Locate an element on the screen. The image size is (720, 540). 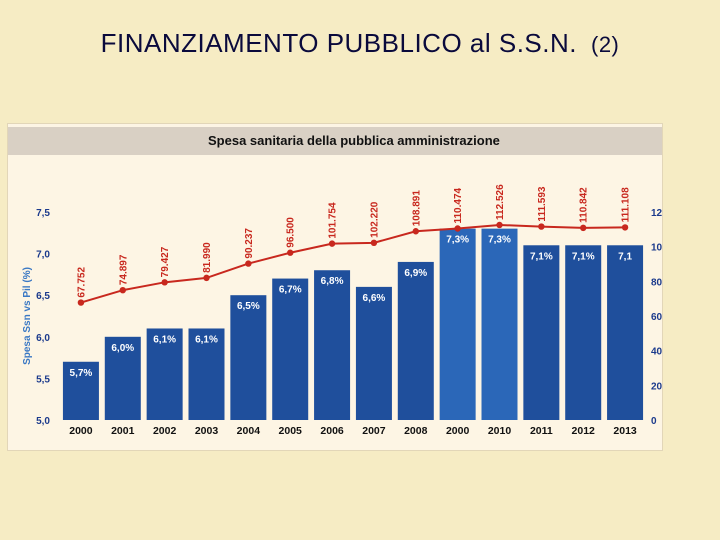
y-left-tick-label: 7,5 is located at coordinates (43, 213).